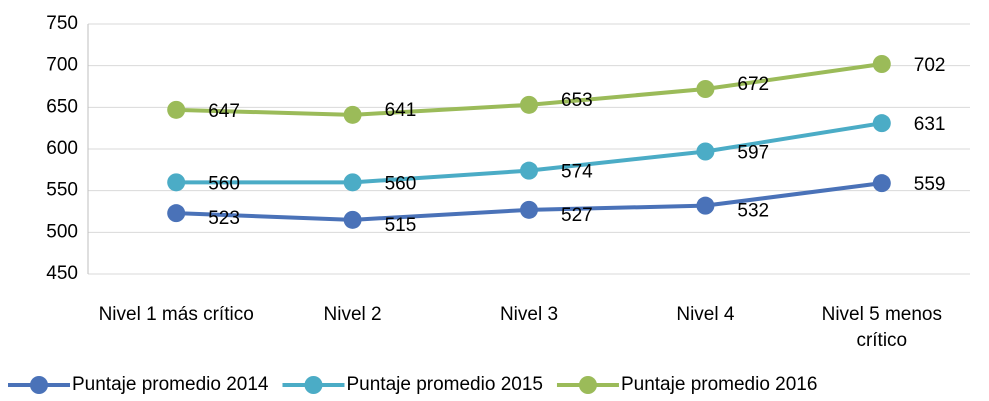 The height and width of the screenshot is (401, 989). Describe the element at coordinates (401, 110) in the screenshot. I see `data-label: 641` at that location.